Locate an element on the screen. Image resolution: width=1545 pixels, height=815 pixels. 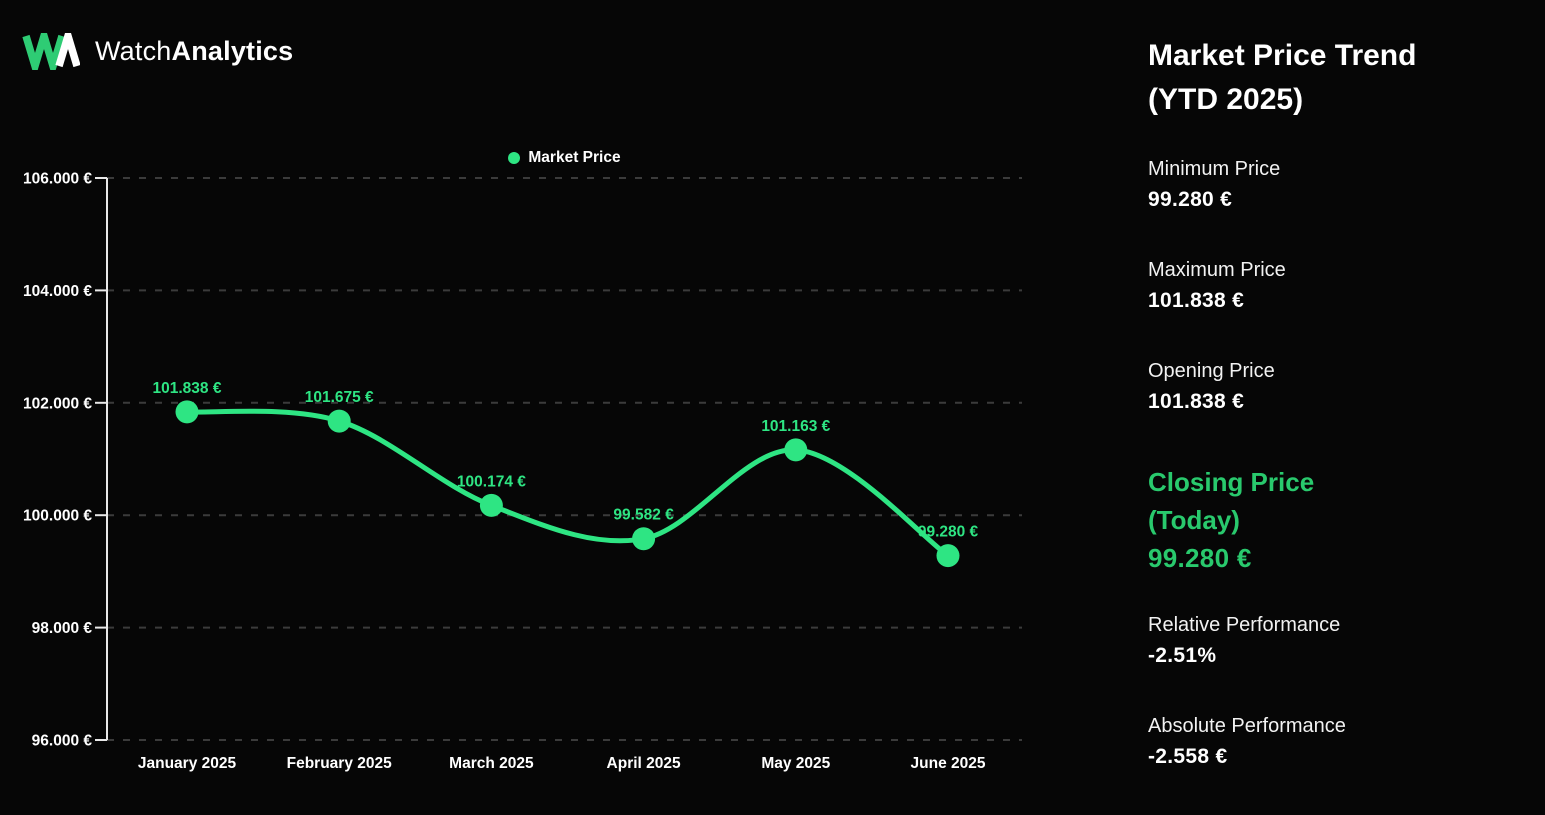
data-point-label: 99.582 € is located at coordinates (643, 515).